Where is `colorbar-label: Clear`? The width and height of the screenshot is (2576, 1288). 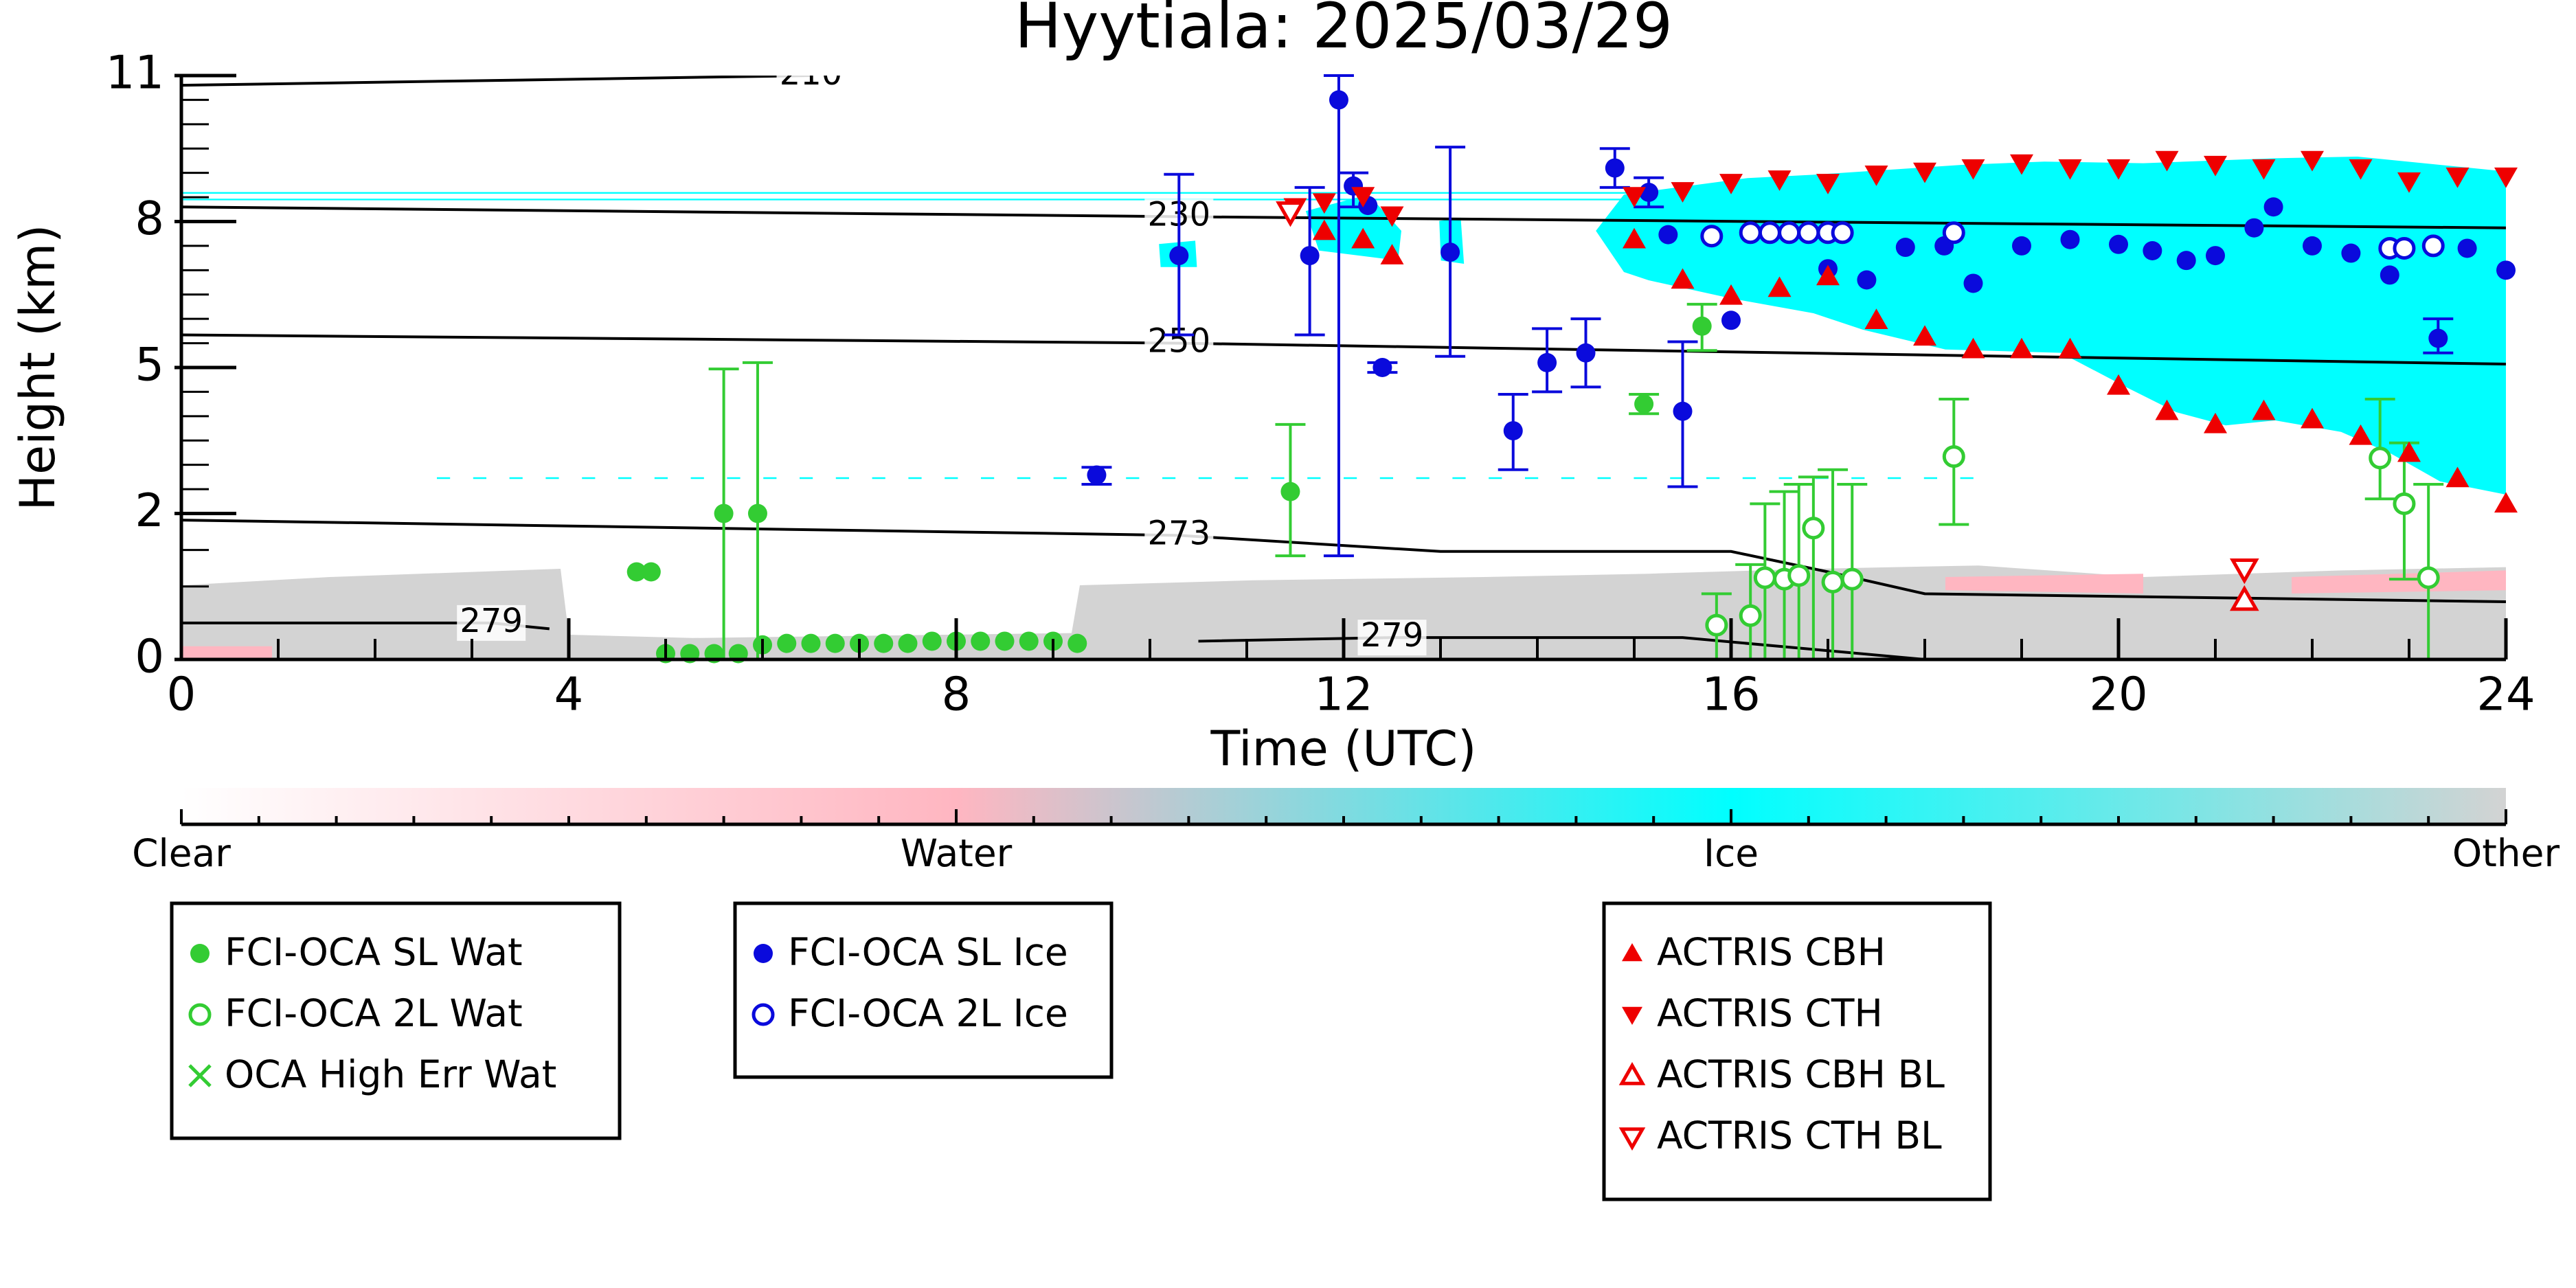 colorbar-label: Clear is located at coordinates (181, 853).